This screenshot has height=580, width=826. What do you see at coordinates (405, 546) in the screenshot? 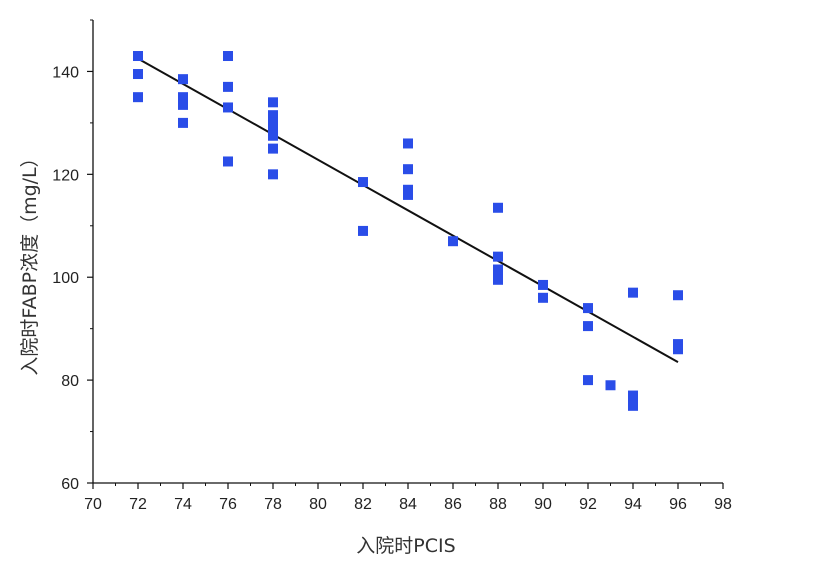
I see `x-axis-title: 入院时PCIS` at bounding box center [405, 546].